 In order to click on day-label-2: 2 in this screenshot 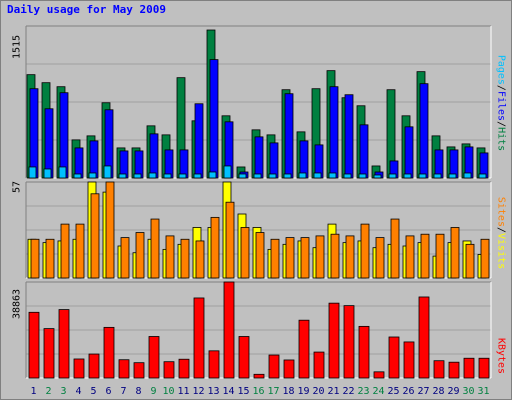, I will do `click(48, 391)`.